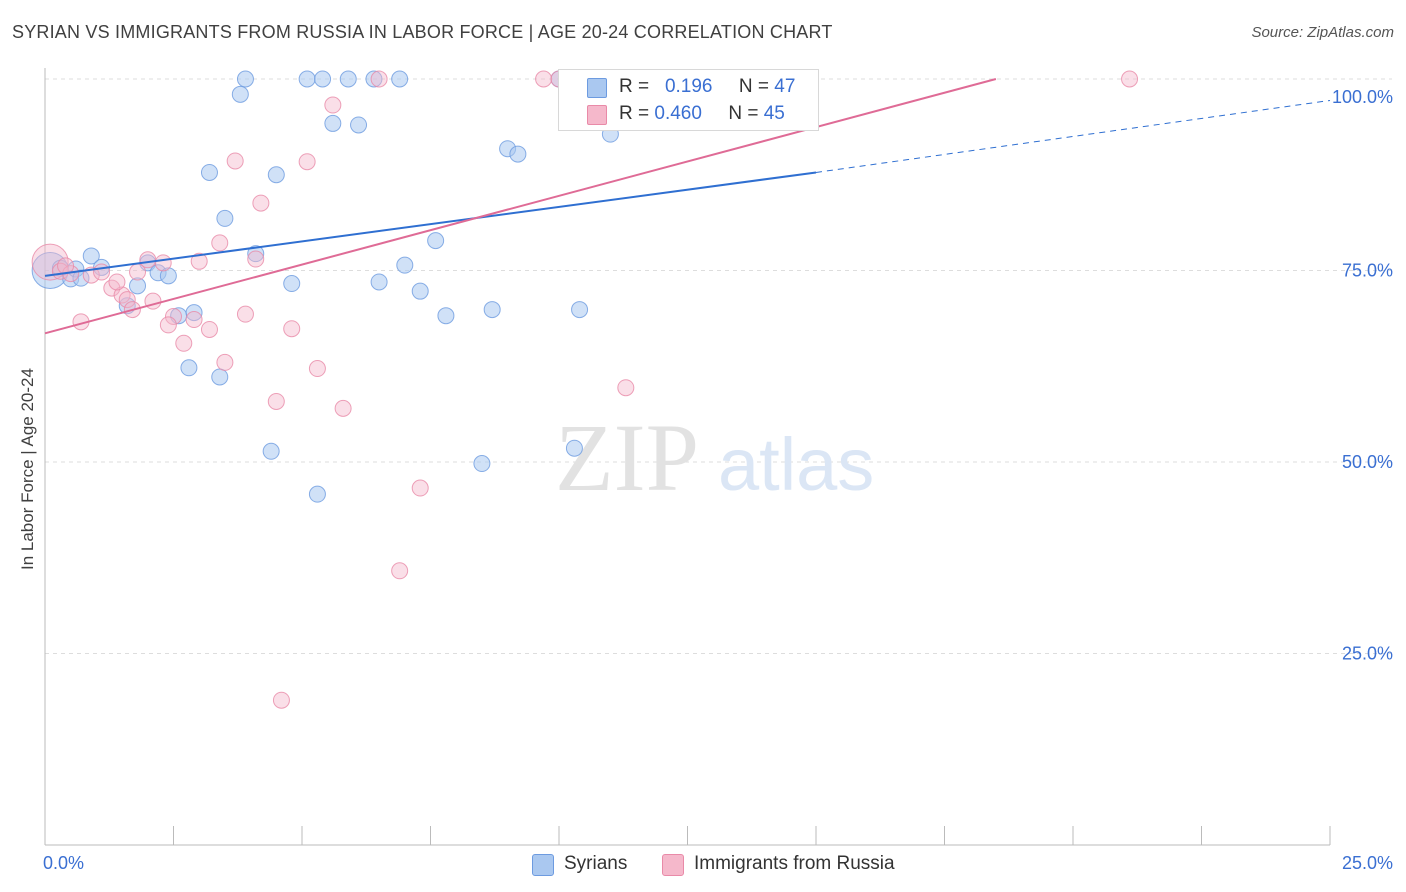 This screenshot has width=1406, height=892. Describe the element at coordinates (627, 457) in the screenshot. I see `watermark-zip: ZIP` at that location.